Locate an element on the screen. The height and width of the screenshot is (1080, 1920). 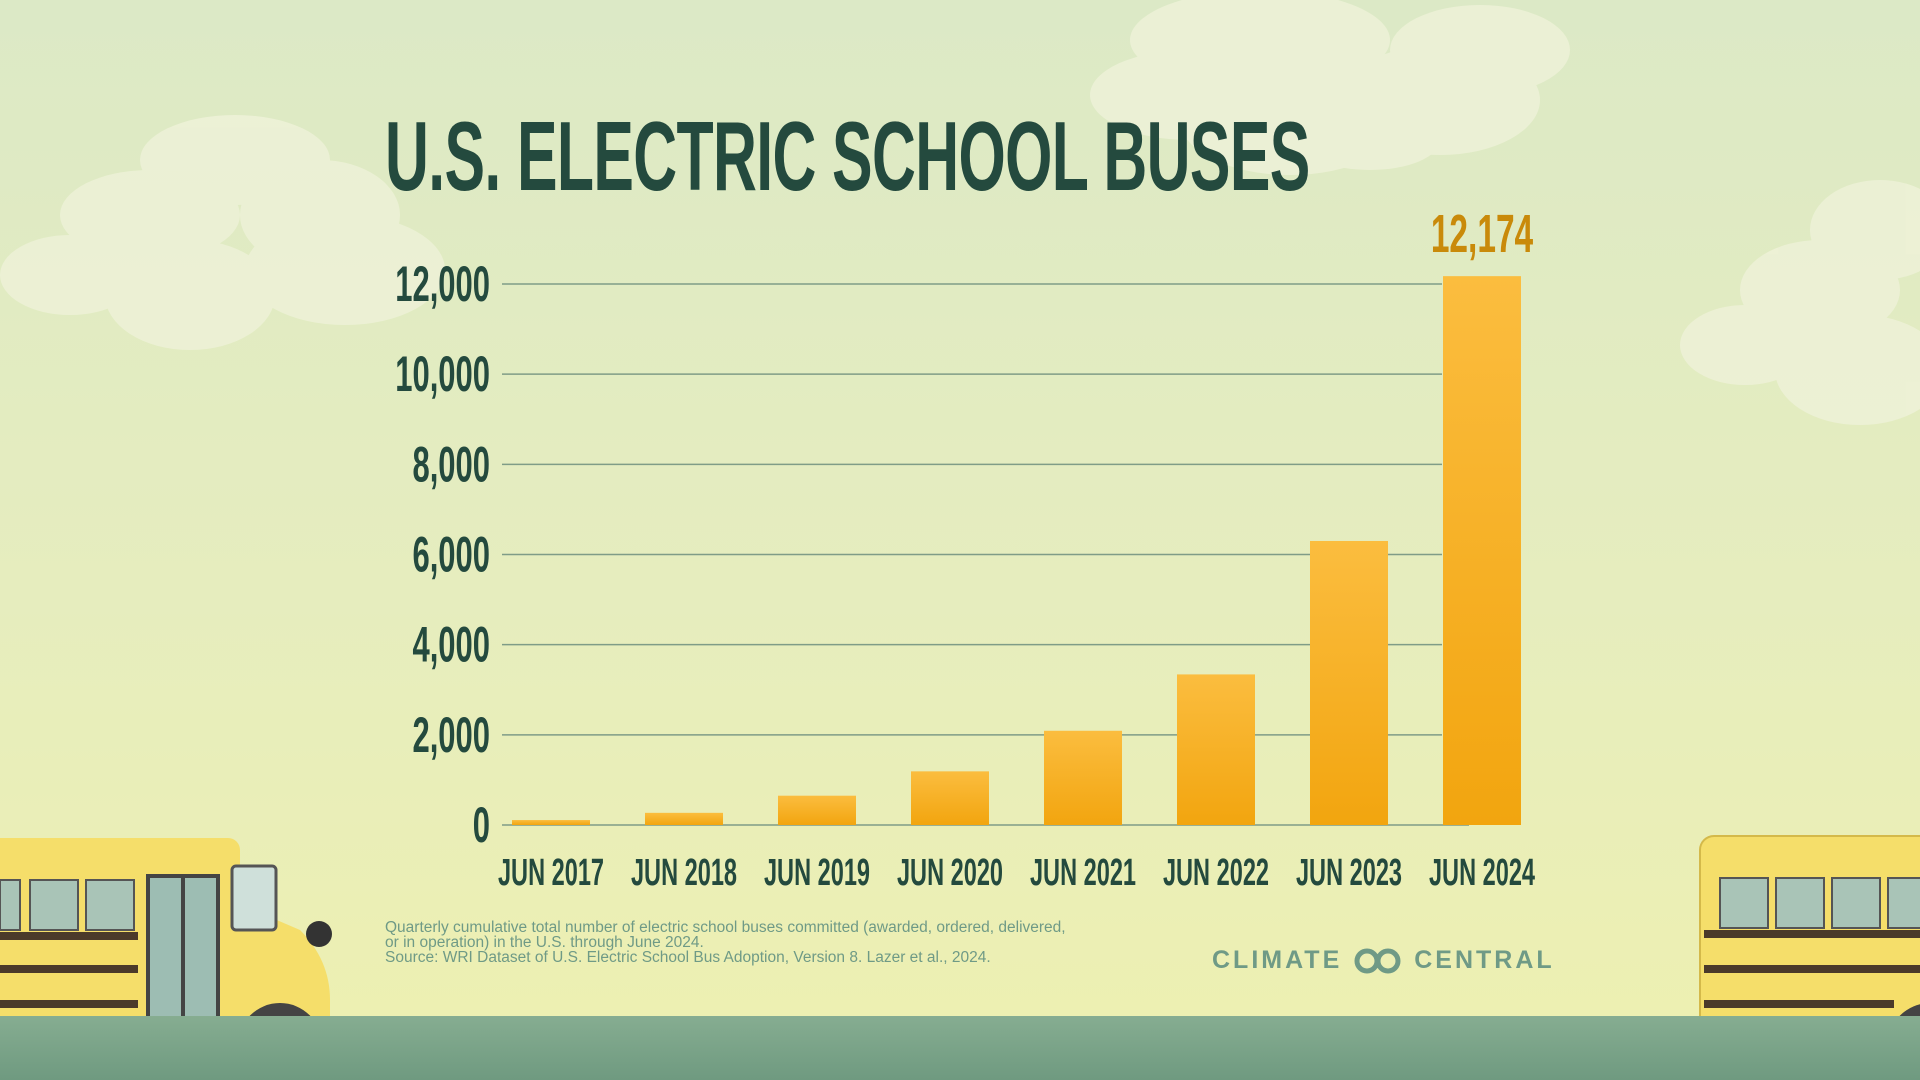
x-tick-label: JUN 2019 is located at coordinates (817, 871).